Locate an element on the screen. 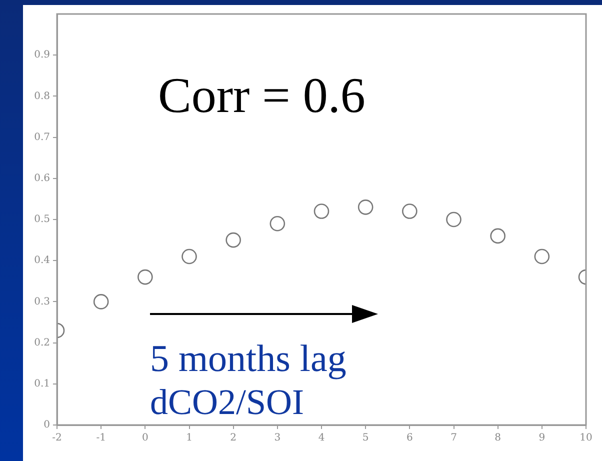 This screenshot has height=461, width=602. y-tick-label: 0.4 is located at coordinates (42, 260).